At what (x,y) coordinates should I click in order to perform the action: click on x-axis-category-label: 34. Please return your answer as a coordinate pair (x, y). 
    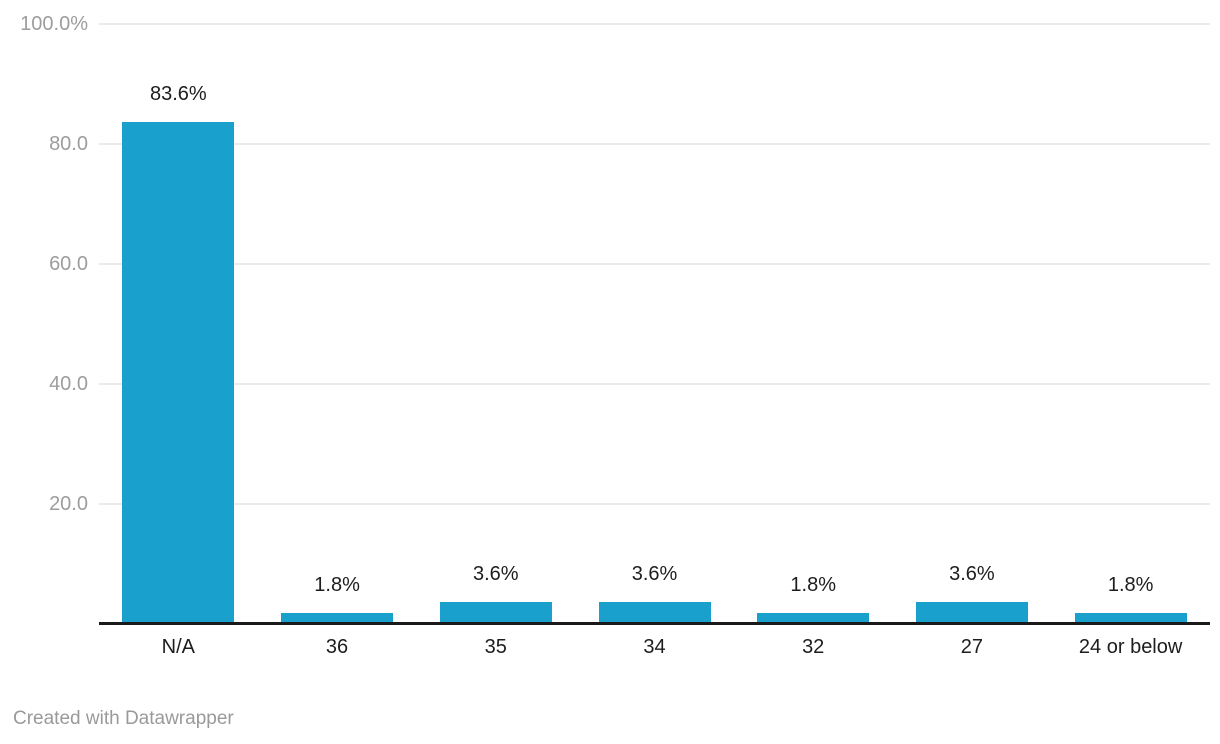
    Looking at the image, I should click on (654, 647).